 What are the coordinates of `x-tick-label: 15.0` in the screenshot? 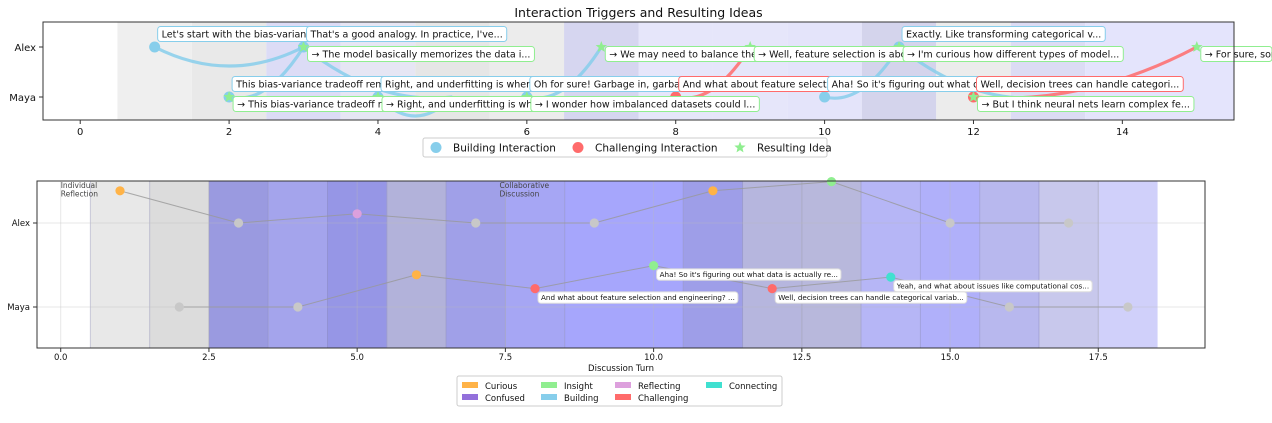 It's located at (950, 358).